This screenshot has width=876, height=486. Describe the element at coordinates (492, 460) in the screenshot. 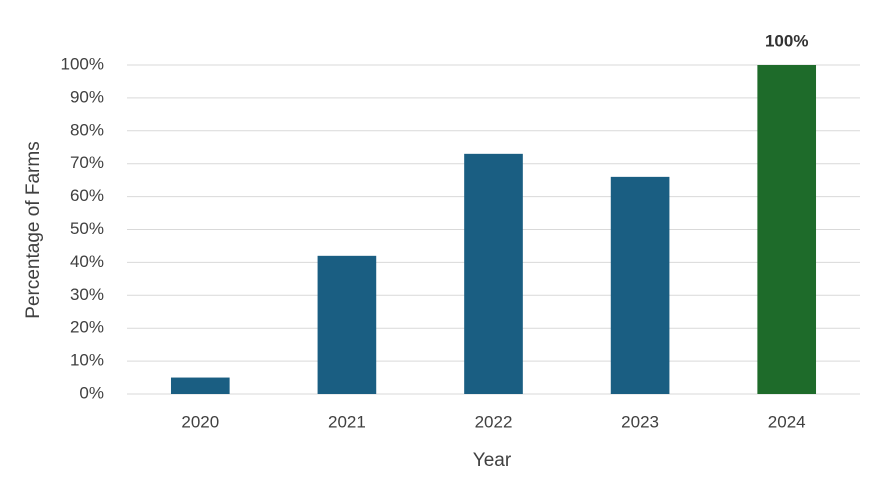

I see `x-axis-label: Year` at that location.